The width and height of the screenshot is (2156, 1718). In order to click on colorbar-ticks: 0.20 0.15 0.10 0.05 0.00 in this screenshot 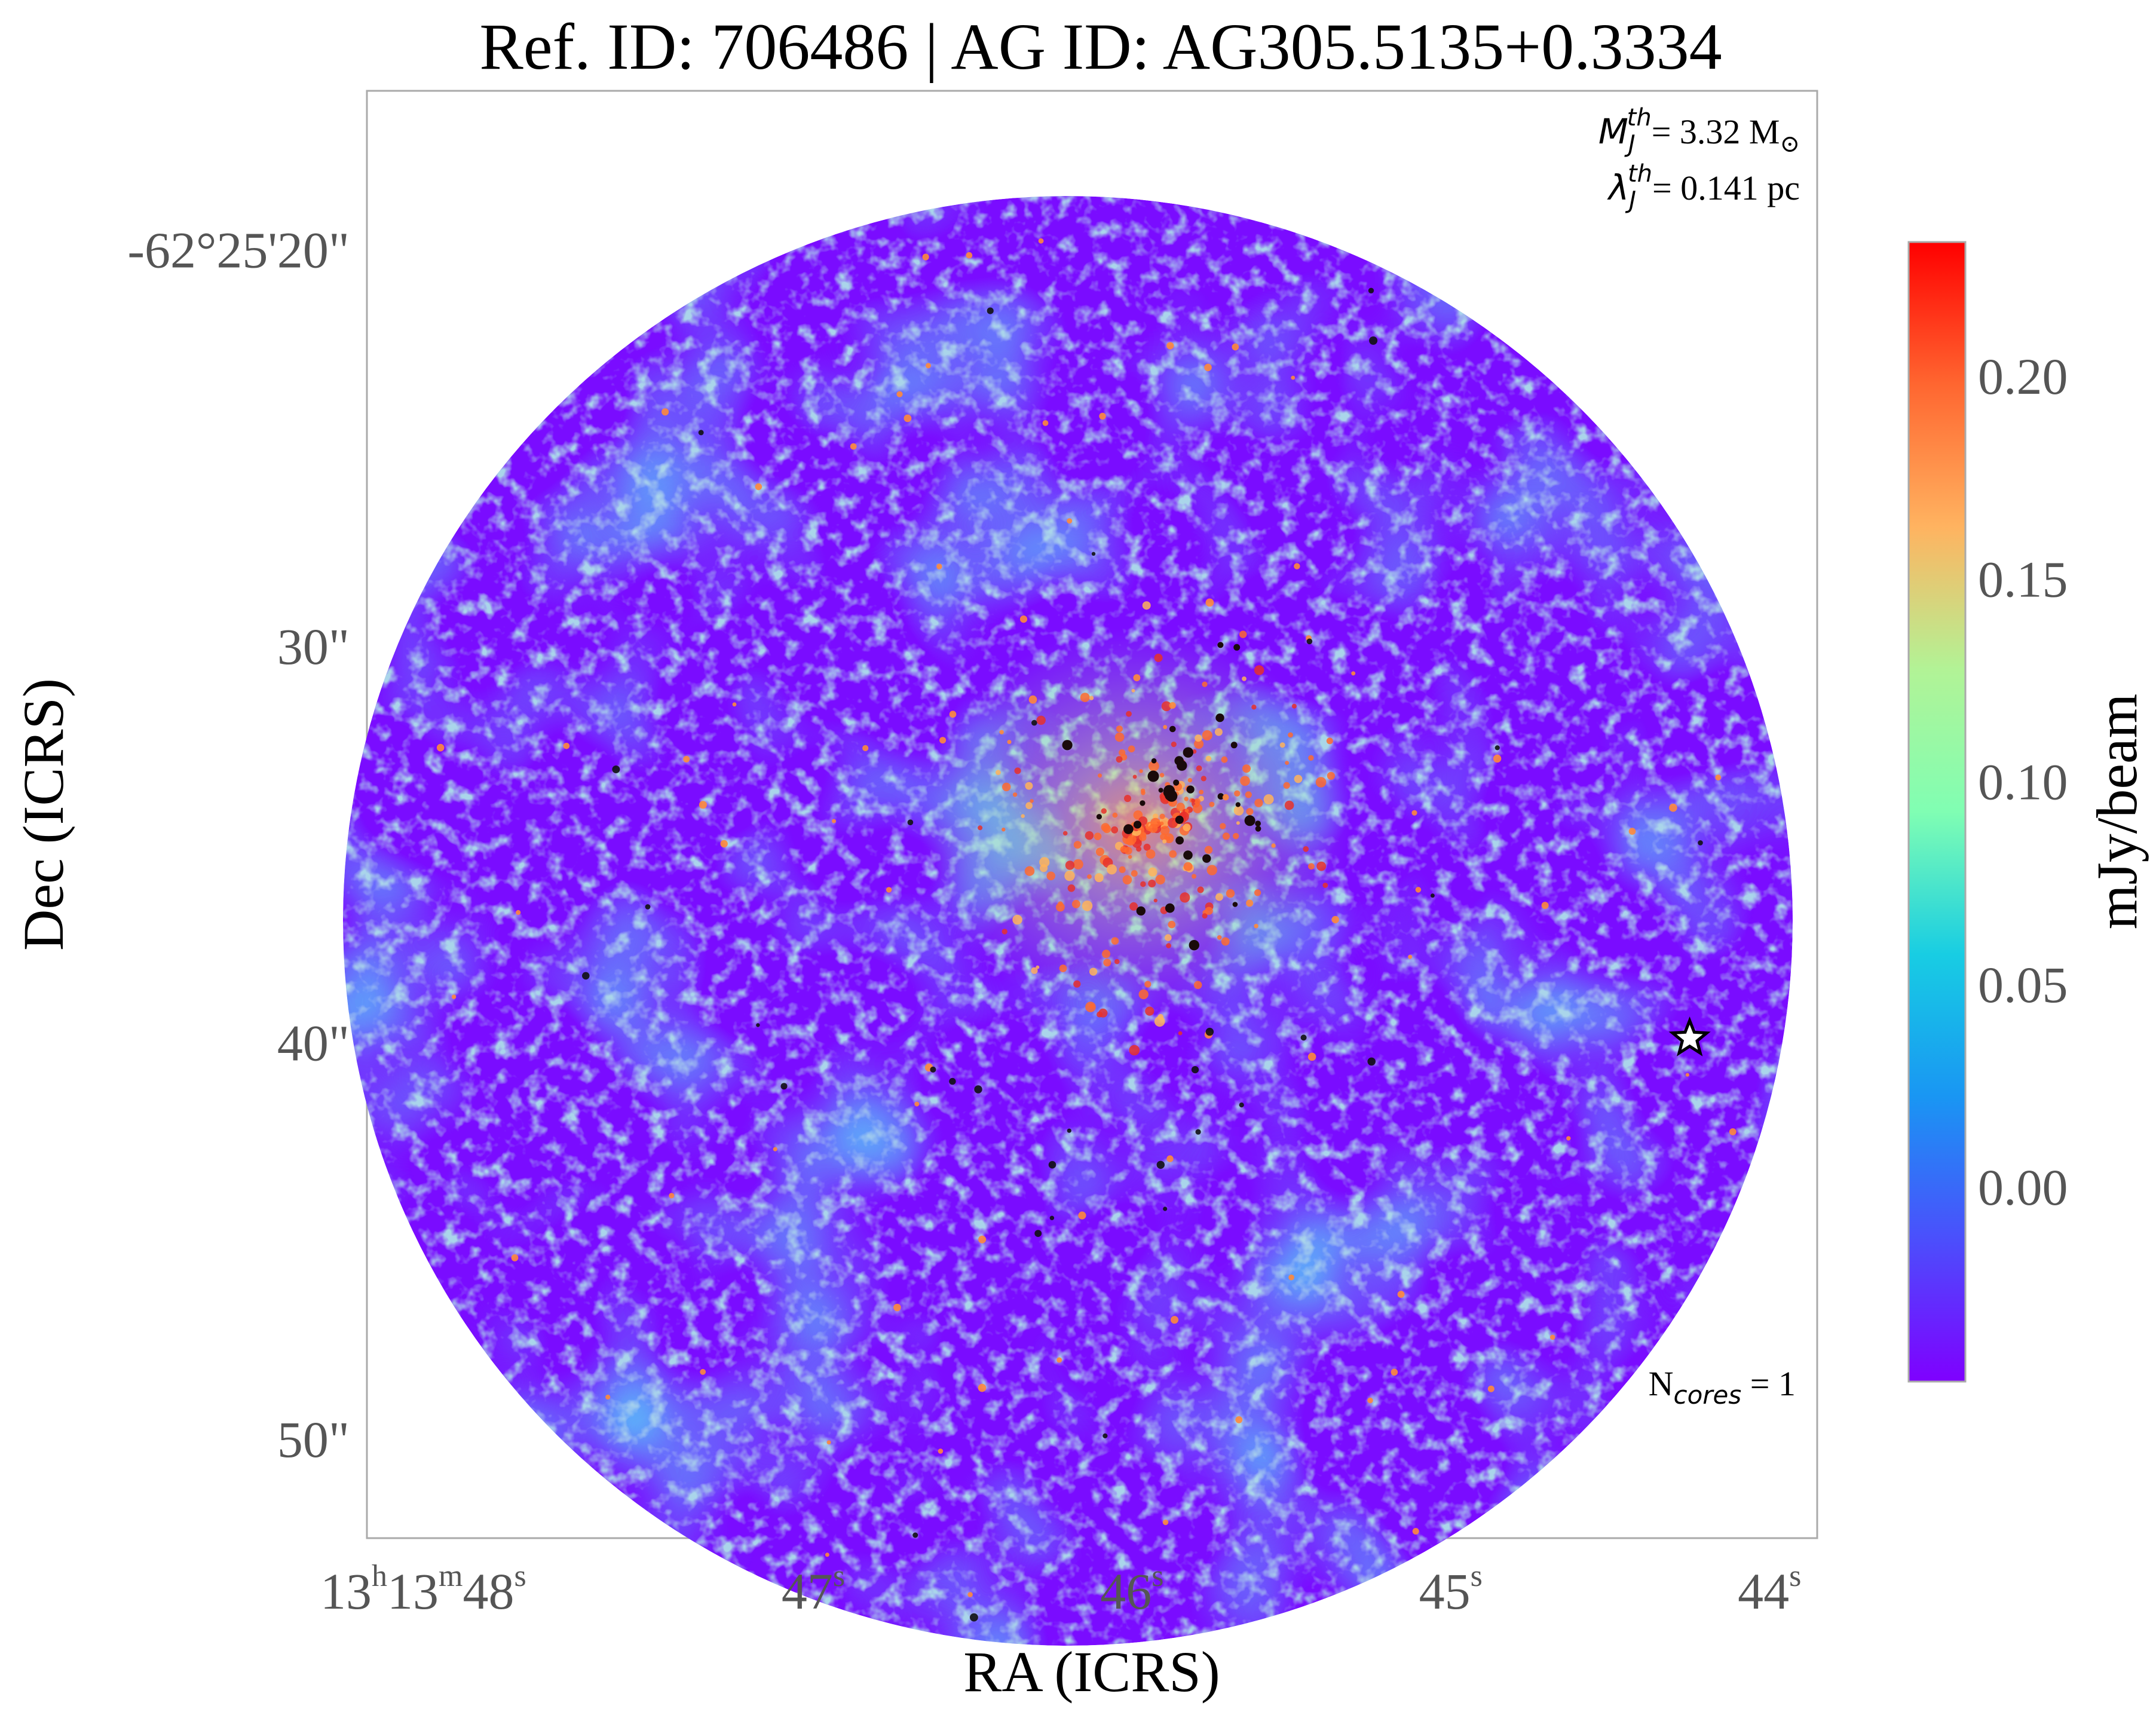, I will do `click(2023, 782)`.